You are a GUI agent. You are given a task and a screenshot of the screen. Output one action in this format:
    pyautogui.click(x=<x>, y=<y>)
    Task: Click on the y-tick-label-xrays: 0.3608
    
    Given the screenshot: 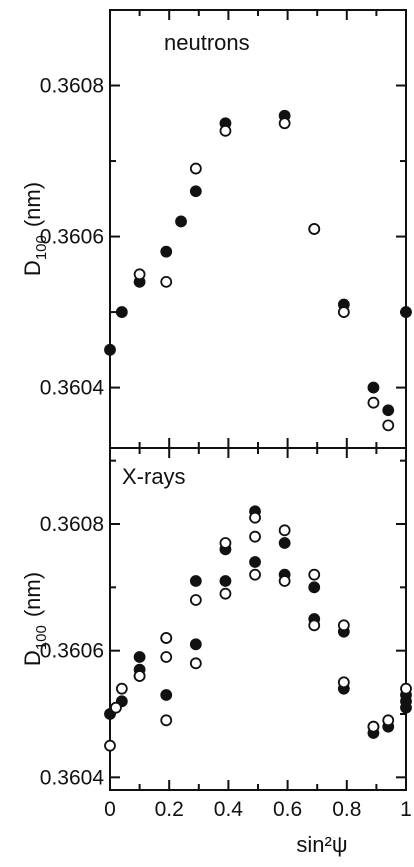 What is the action you would take?
    pyautogui.click(x=72, y=524)
    